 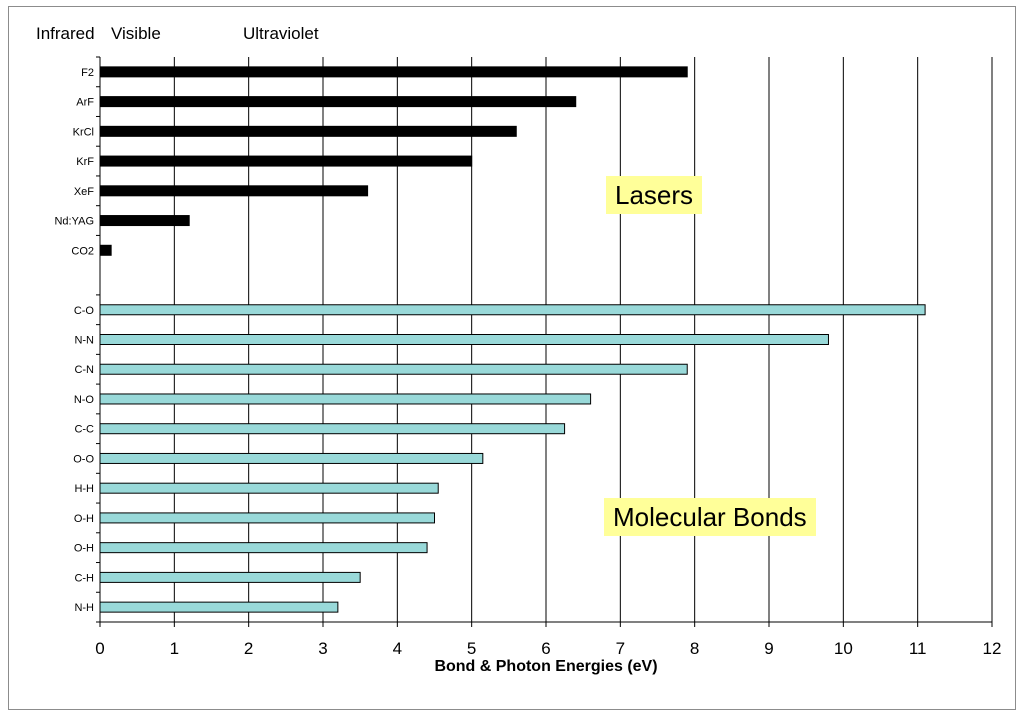 I want to click on category-label: F2, so click(x=87, y=73).